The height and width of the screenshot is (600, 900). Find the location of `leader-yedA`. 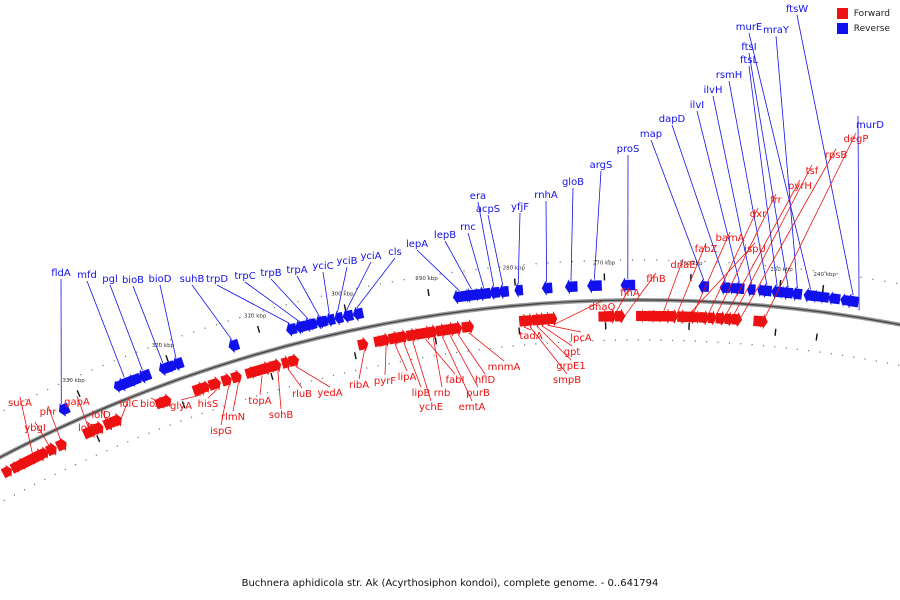

leader-yedA is located at coordinates (313, 377).